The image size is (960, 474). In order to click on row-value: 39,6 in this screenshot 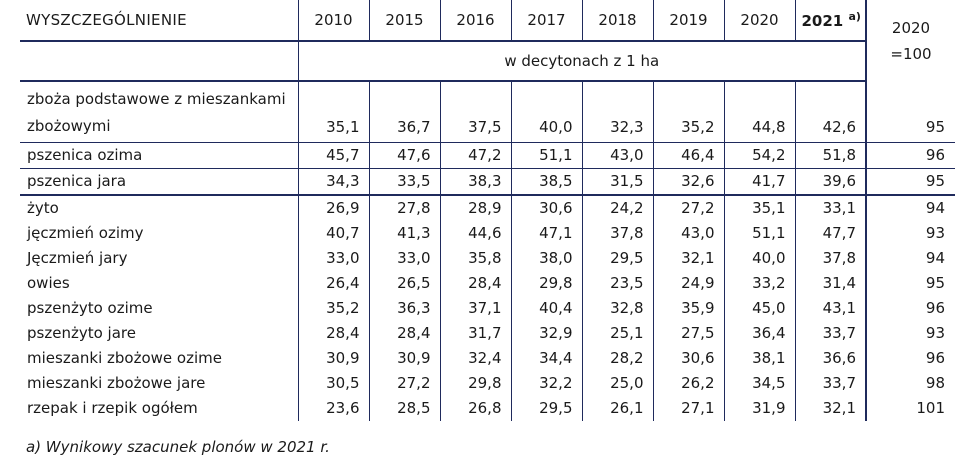, I will do `click(830, 182)`.